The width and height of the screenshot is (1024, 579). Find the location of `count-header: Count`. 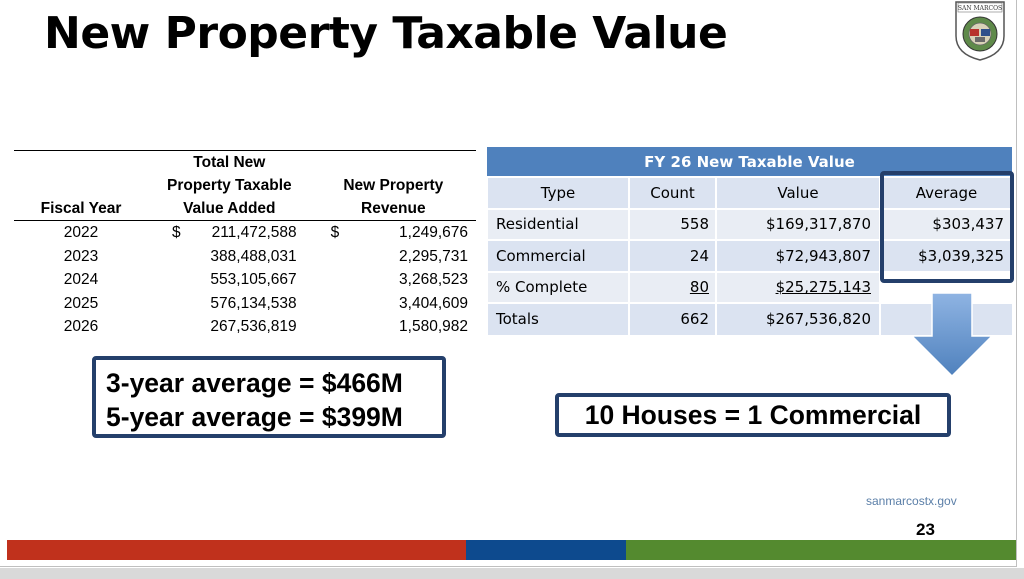

count-header: Count is located at coordinates (672, 192).